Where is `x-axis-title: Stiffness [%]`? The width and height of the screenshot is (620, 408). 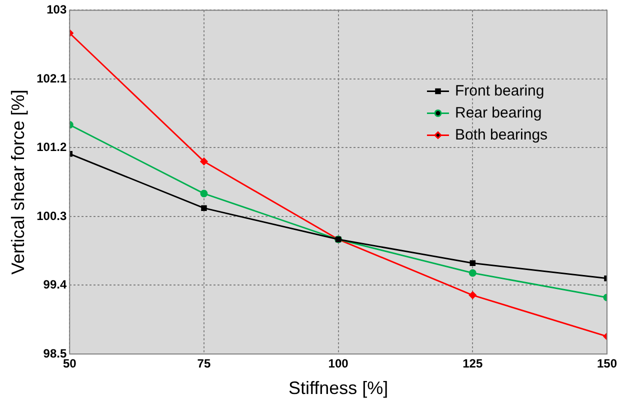
x-axis-title: Stiffness [%] is located at coordinates (338, 388).